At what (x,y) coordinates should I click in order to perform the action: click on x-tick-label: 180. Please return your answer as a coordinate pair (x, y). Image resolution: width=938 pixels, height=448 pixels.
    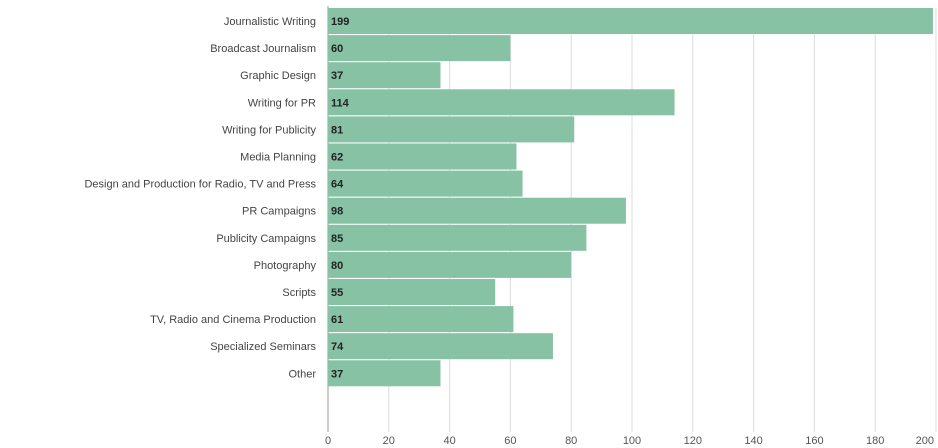
    Looking at the image, I should click on (875, 441).